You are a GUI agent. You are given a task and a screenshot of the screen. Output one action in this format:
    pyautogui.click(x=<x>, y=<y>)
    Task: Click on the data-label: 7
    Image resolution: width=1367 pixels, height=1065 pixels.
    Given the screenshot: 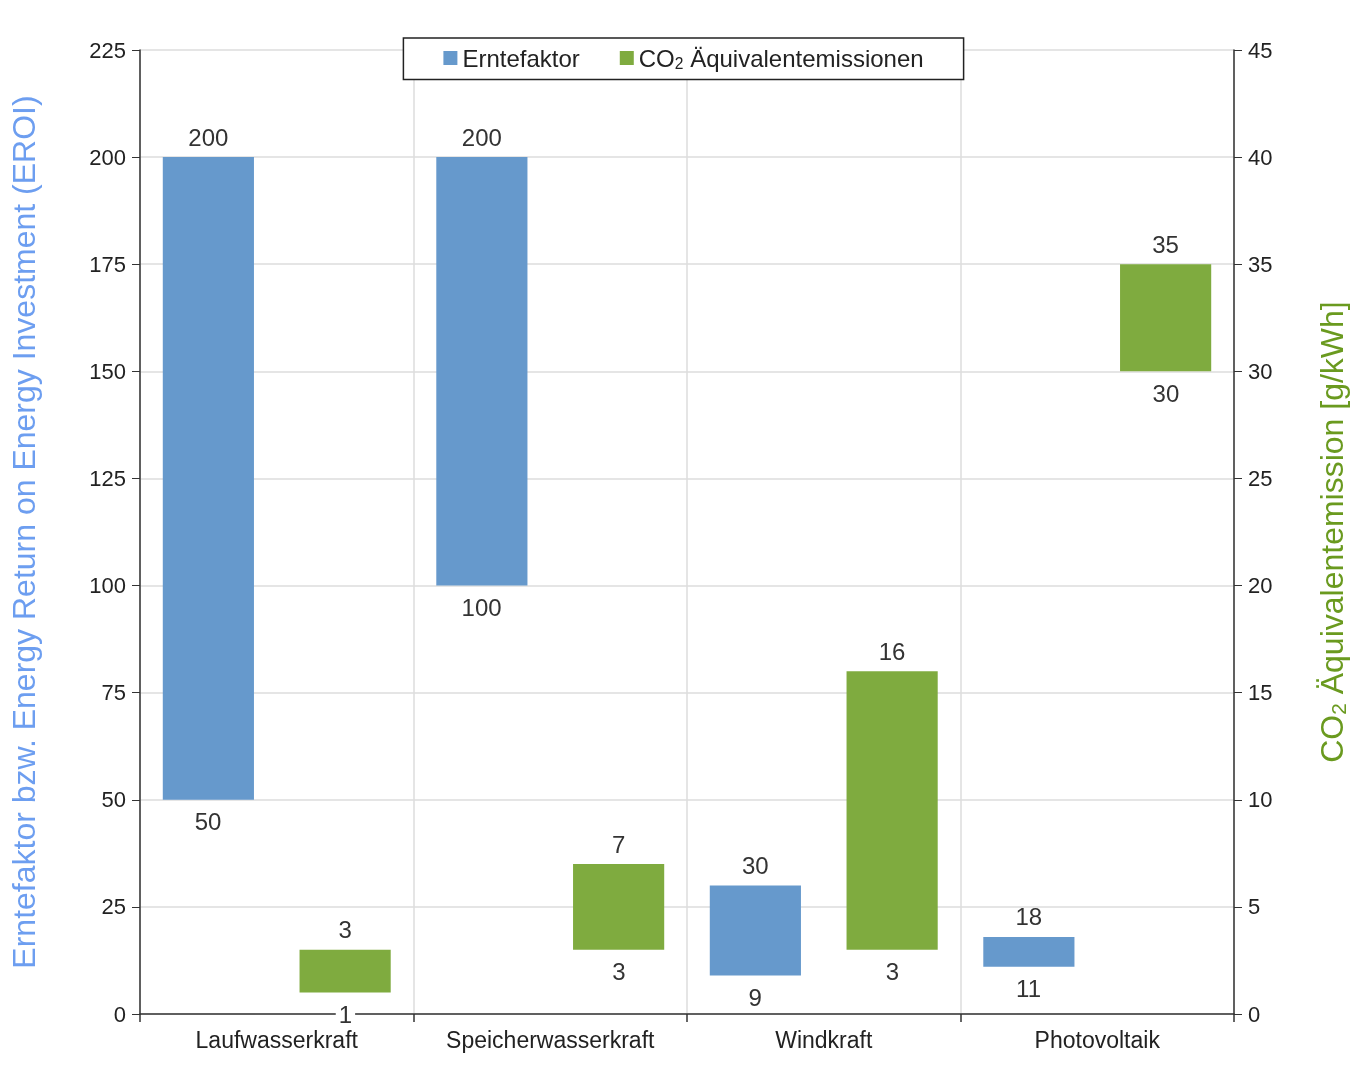 What is the action you would take?
    pyautogui.click(x=618, y=844)
    